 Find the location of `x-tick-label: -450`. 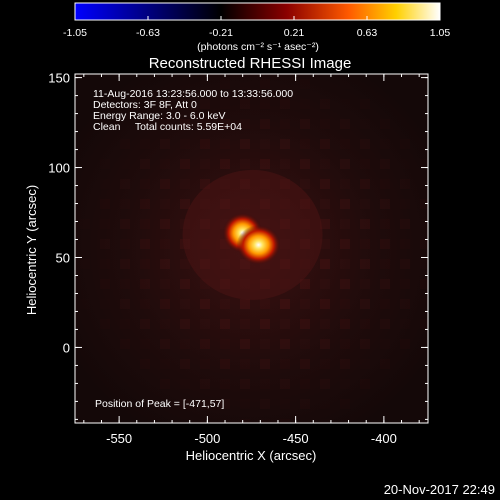

x-tick-label: -450 is located at coordinates (296, 438).